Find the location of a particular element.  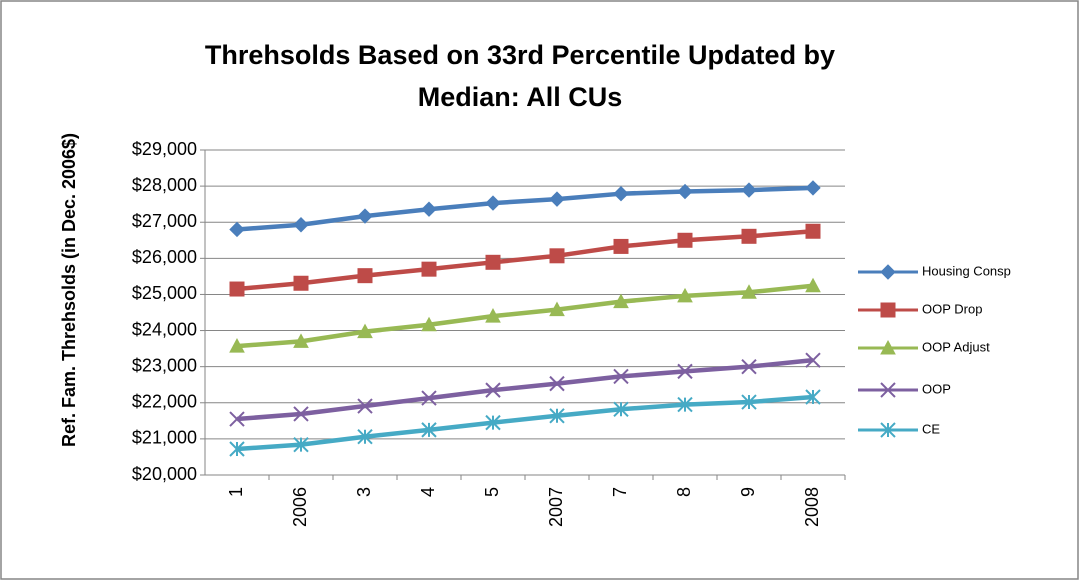

legend-label: OOP Drop is located at coordinates (952, 308).